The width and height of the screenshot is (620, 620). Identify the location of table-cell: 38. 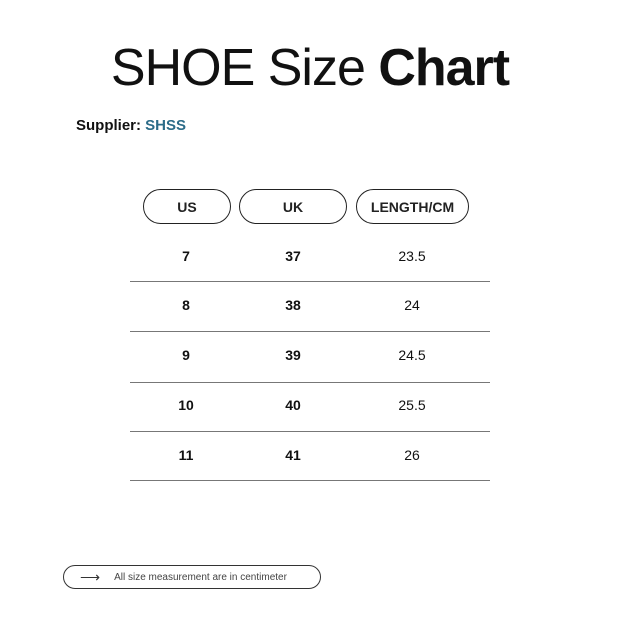
(293, 305).